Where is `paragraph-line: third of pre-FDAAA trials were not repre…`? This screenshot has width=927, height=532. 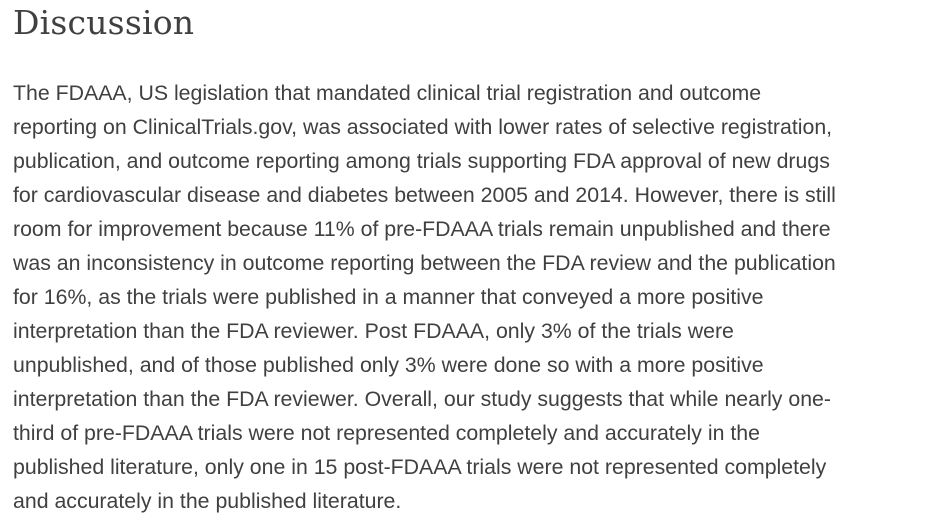 paragraph-line: third of pre-FDAAA trials were not repre… is located at coordinates (386, 433).